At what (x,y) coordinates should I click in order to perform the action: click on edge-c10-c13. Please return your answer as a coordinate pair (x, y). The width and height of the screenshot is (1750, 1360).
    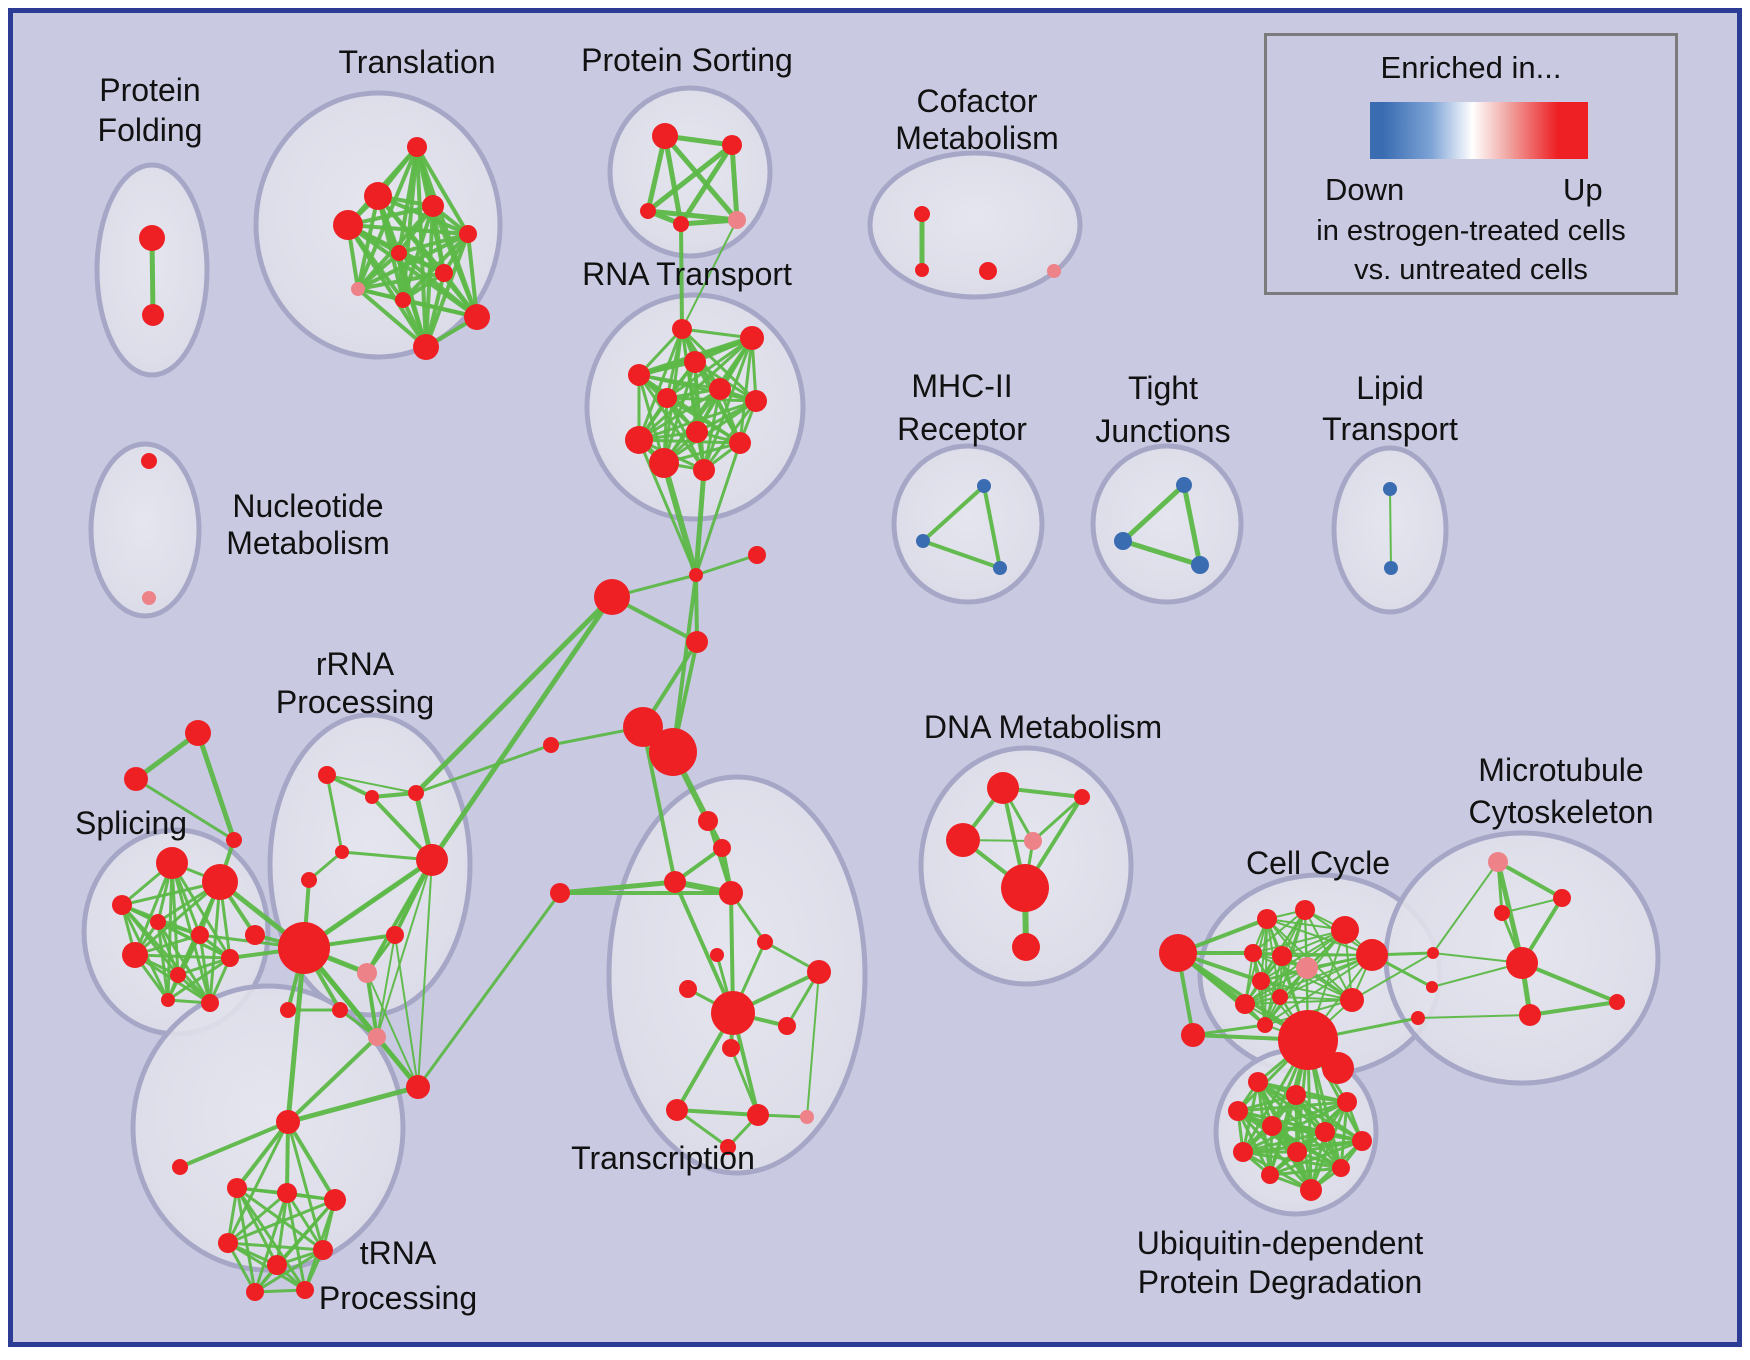
    Looking at the image, I should click on (1295, 967).